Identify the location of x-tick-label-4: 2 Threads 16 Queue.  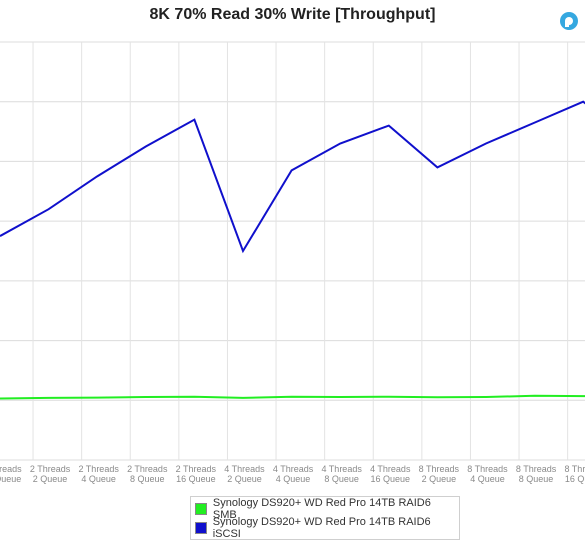
(196, 474).